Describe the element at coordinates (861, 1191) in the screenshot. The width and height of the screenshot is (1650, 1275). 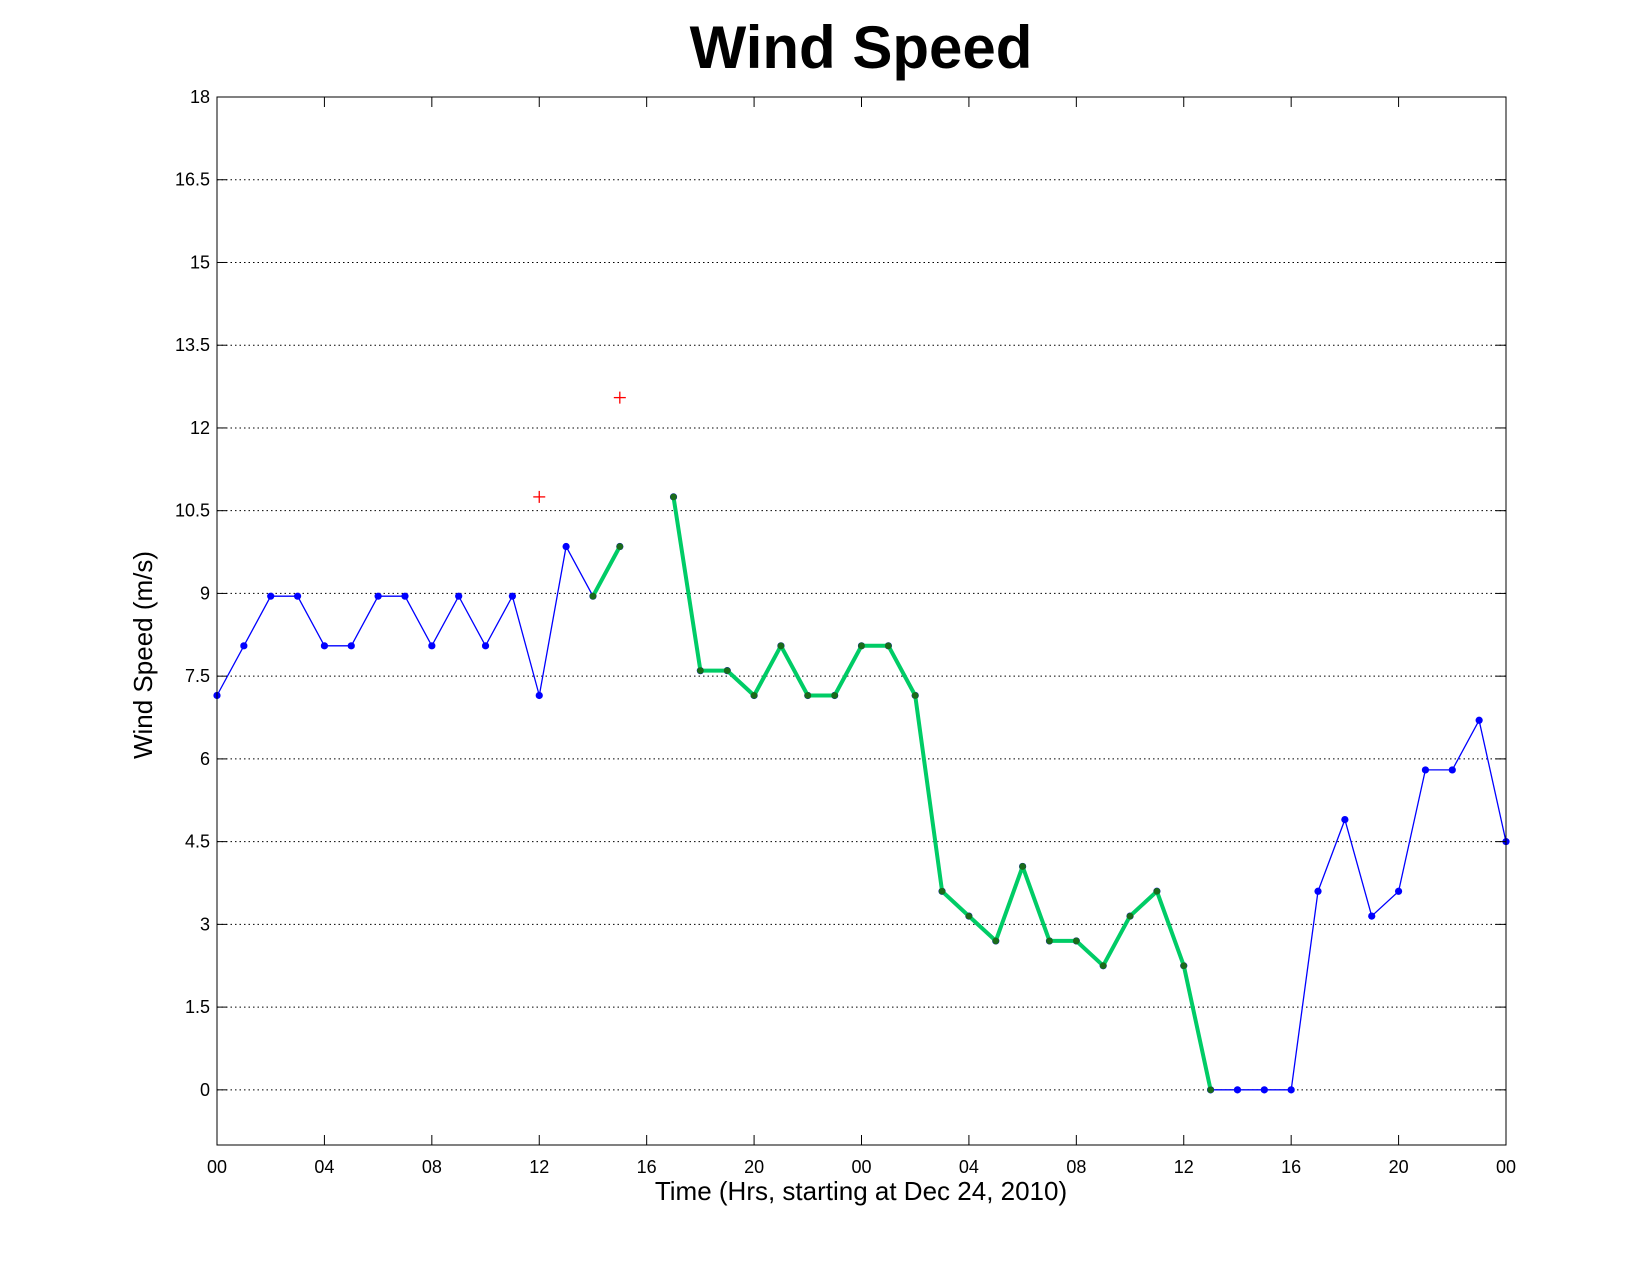
I see `x-axis-label: Time (Hrs, starting at Dec 24, 2010)` at that location.